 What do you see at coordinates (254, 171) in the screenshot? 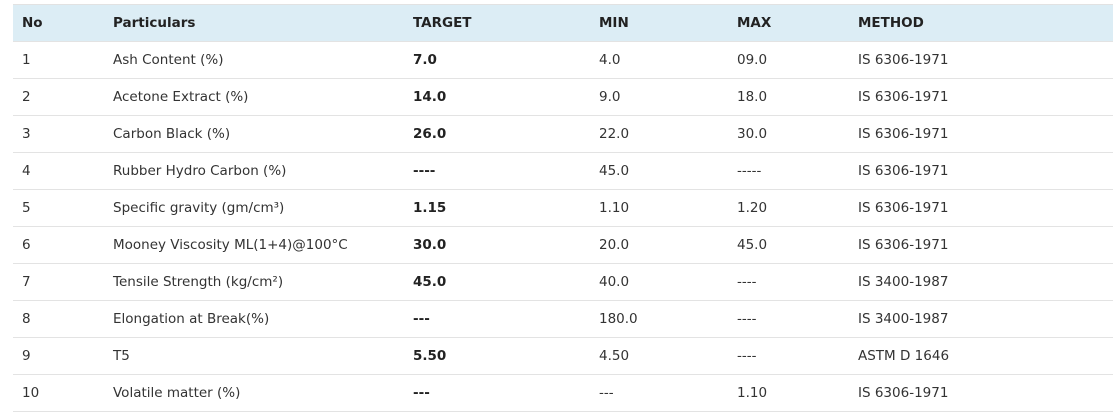
I see `table-cell: Rubber Hydro Carbon (%)` at bounding box center [254, 171].